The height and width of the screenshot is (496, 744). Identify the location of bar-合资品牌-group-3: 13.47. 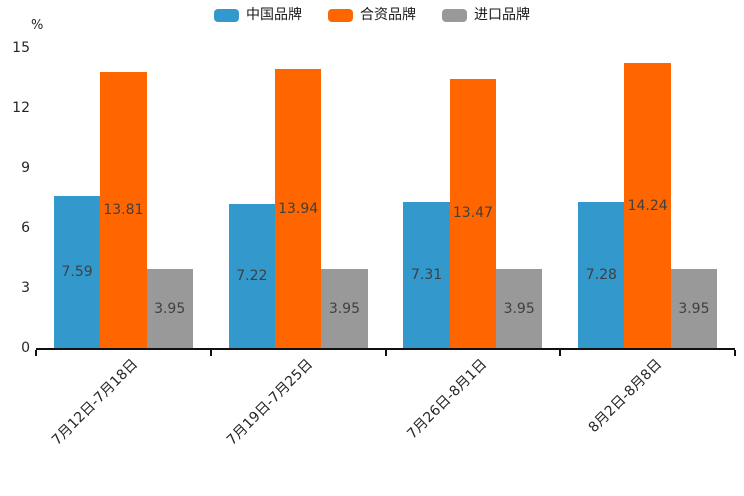
(473, 213).